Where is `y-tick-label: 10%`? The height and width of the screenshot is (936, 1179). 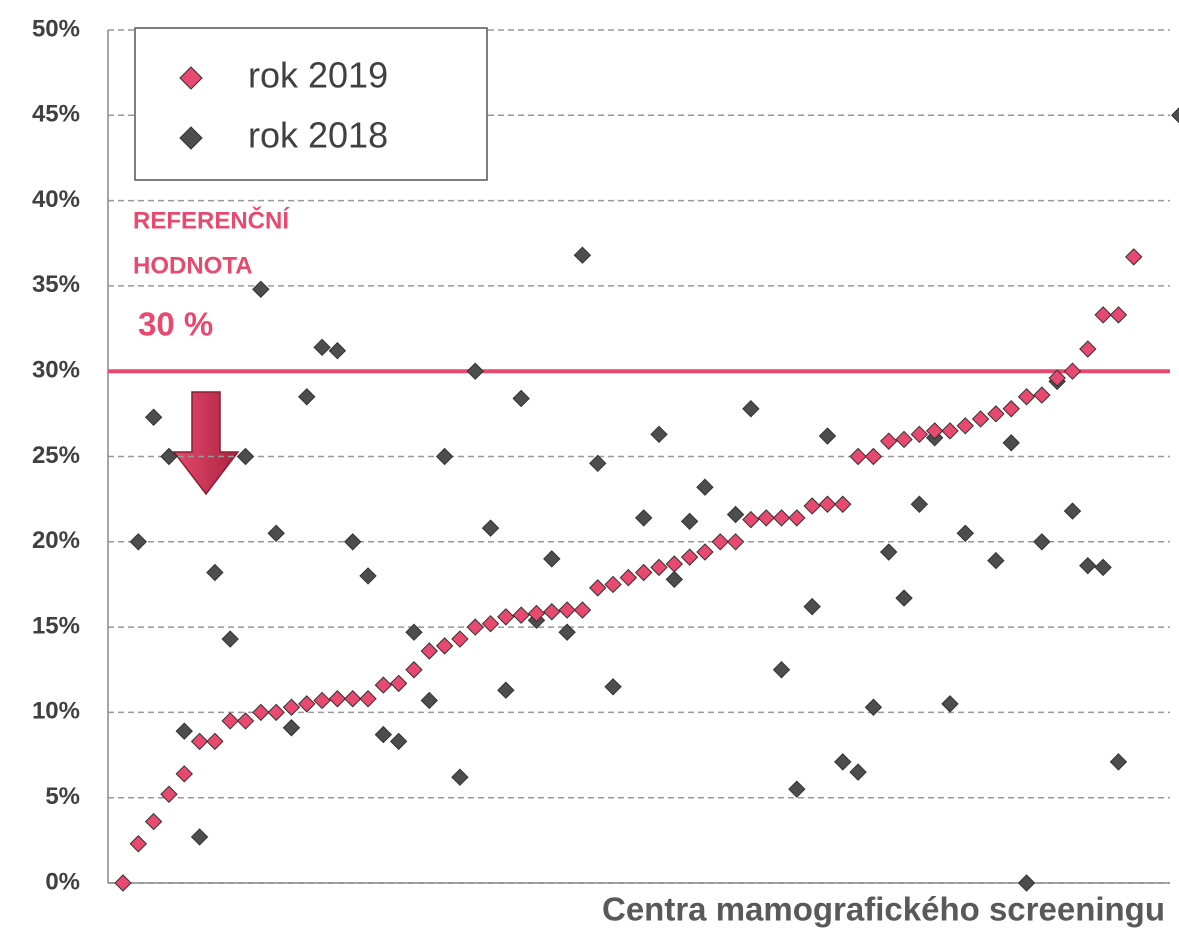
y-tick-label: 10% is located at coordinates (56, 711).